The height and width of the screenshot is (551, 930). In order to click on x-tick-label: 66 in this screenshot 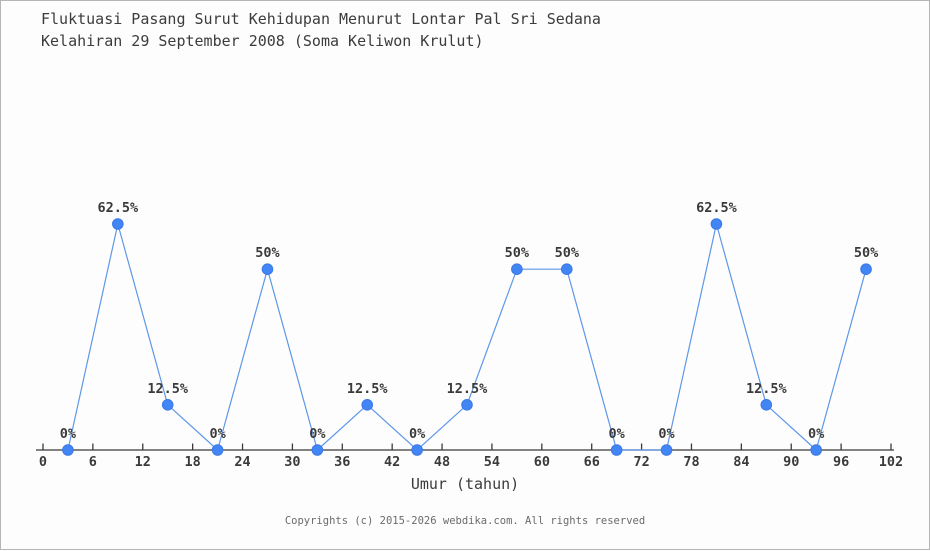, I will do `click(592, 462)`.